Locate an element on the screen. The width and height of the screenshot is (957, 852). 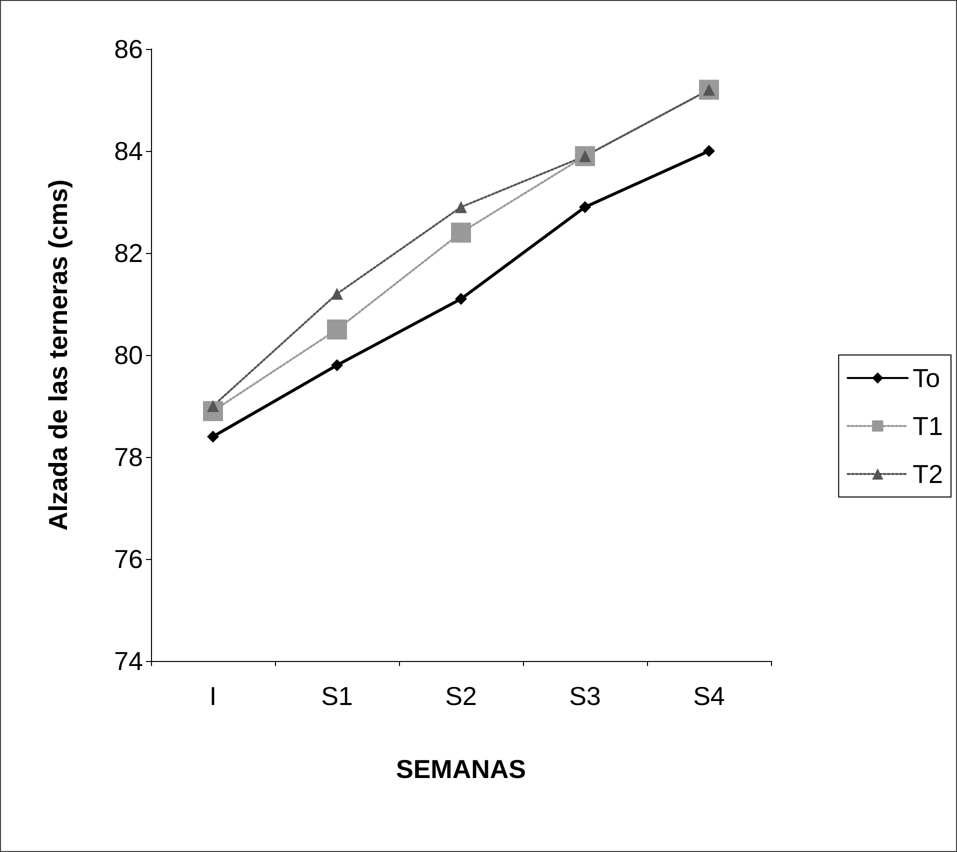
x-tick-label: S2 is located at coordinates (461, 696).